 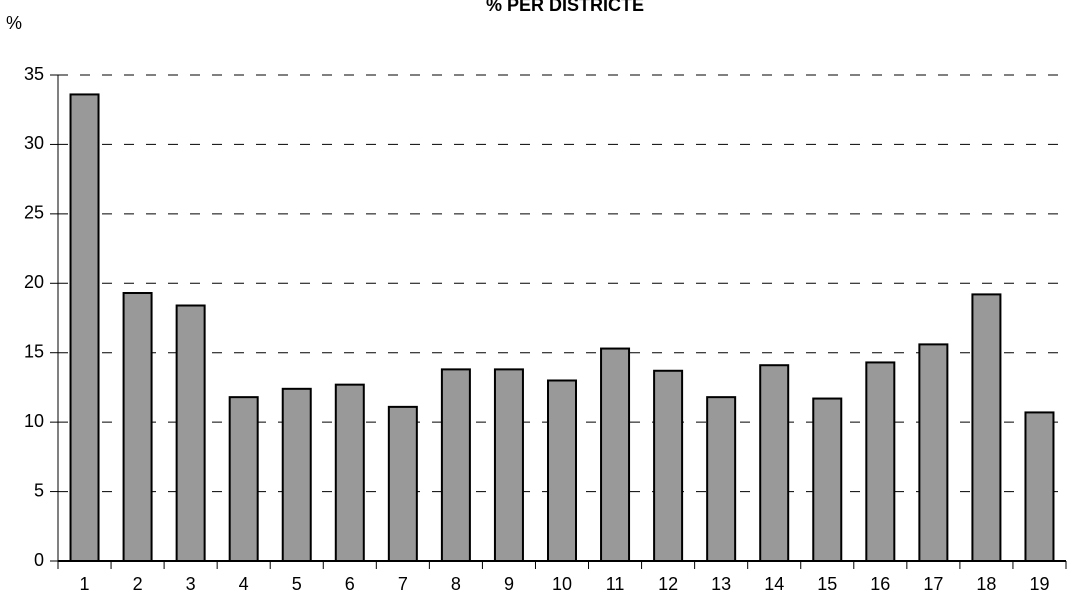 What do you see at coordinates (774, 584) in the screenshot?
I see `x-tick-label: 14` at bounding box center [774, 584].